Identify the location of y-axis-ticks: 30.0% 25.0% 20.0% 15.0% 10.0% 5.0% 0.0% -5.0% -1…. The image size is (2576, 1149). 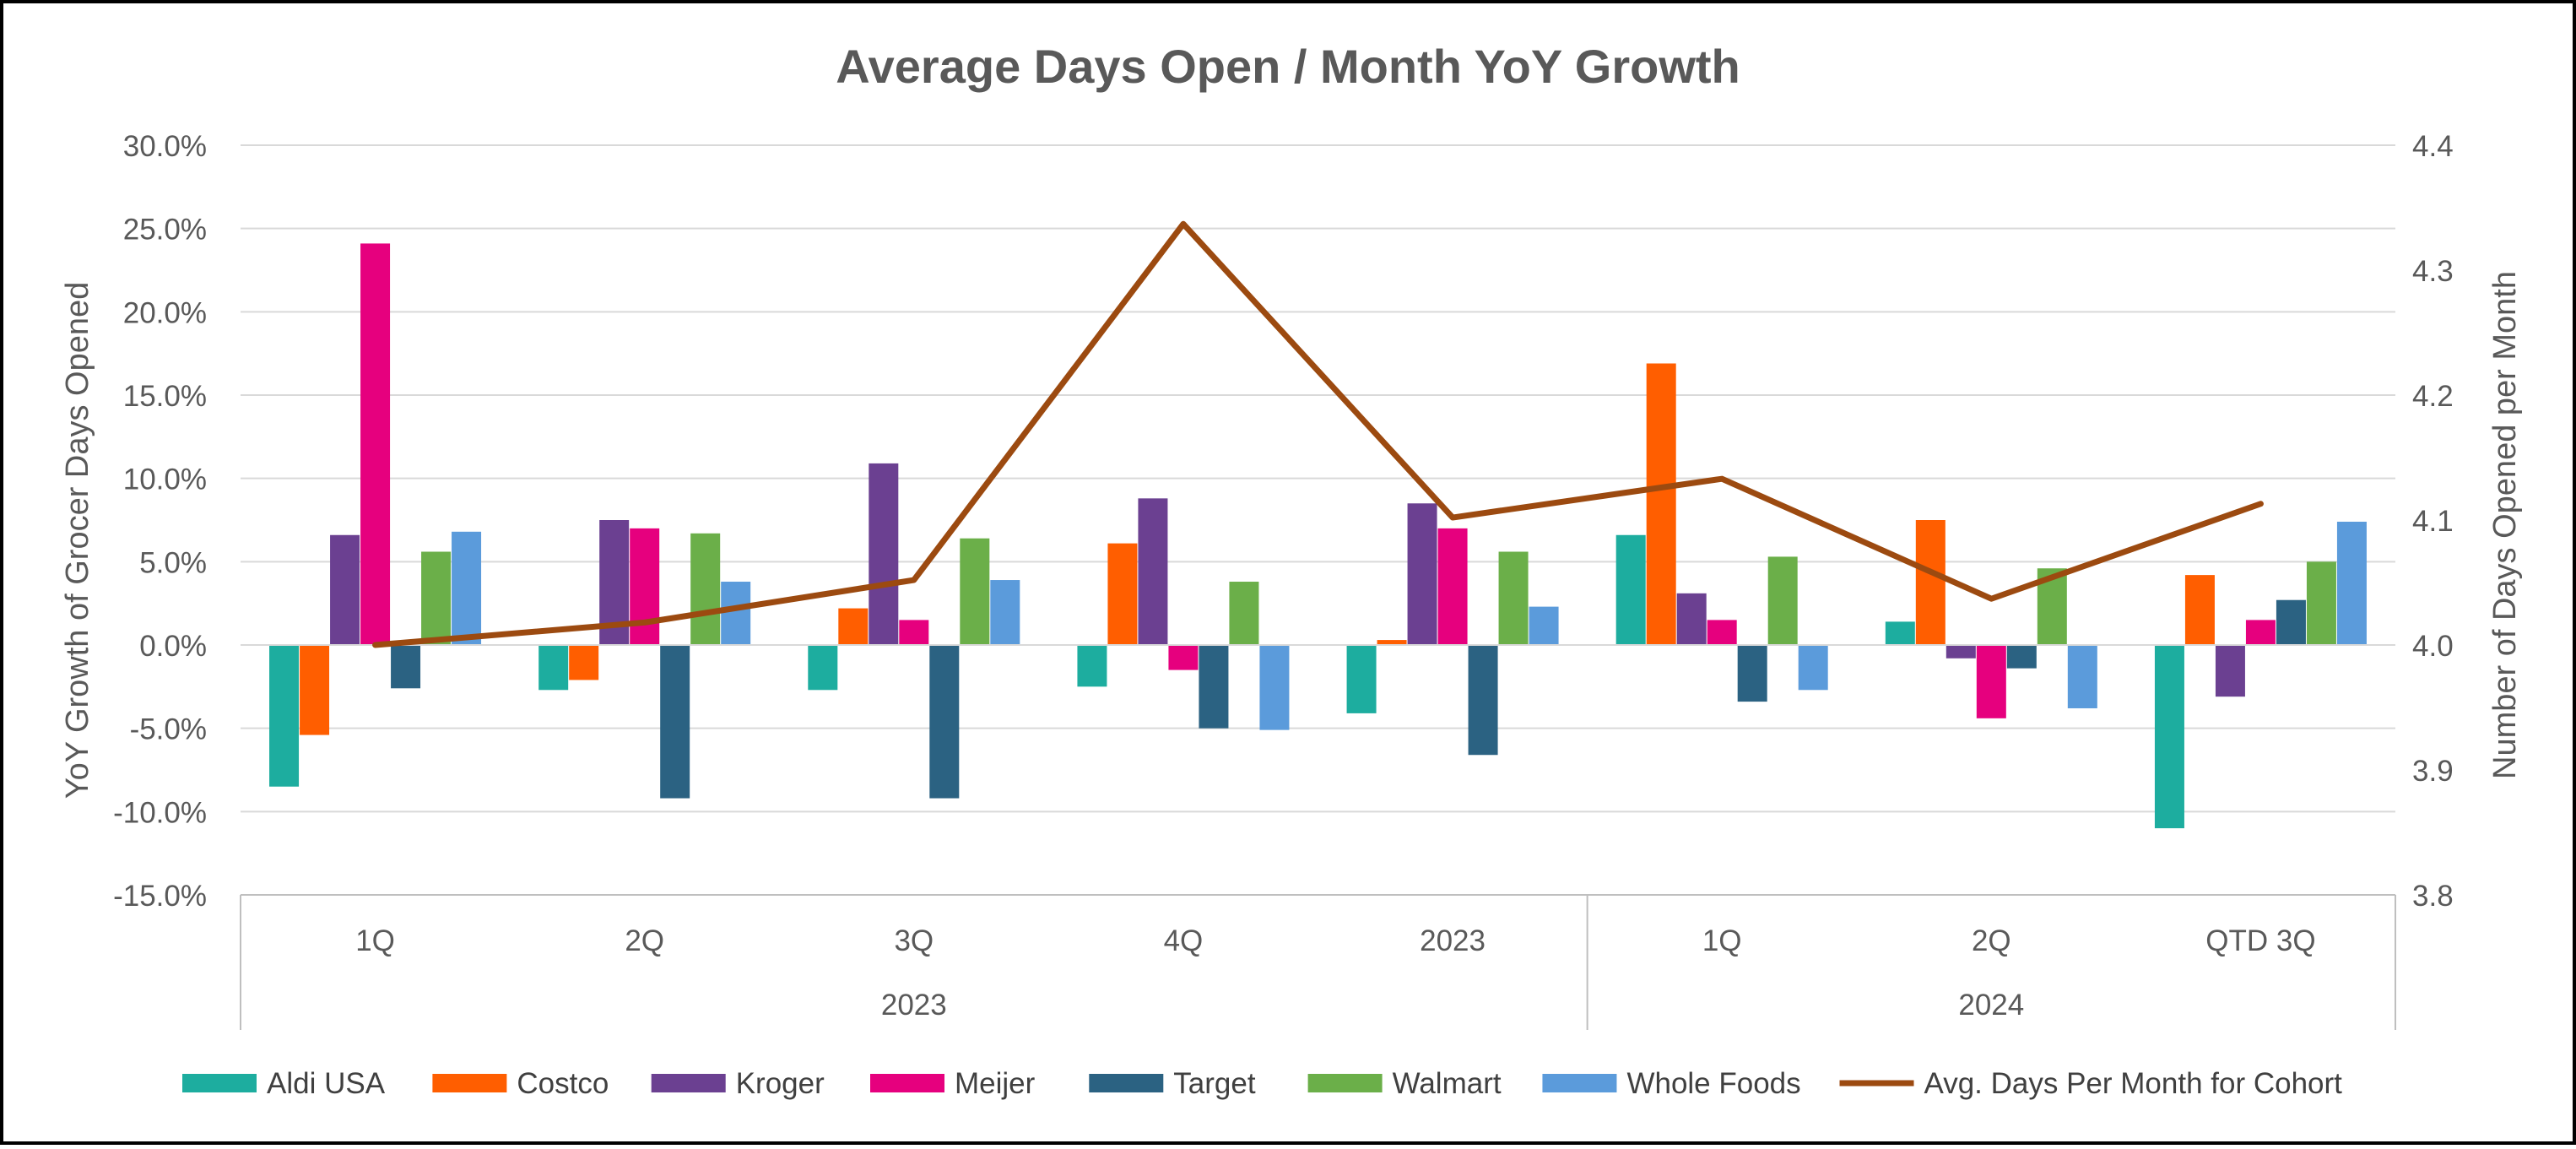
(160, 521).